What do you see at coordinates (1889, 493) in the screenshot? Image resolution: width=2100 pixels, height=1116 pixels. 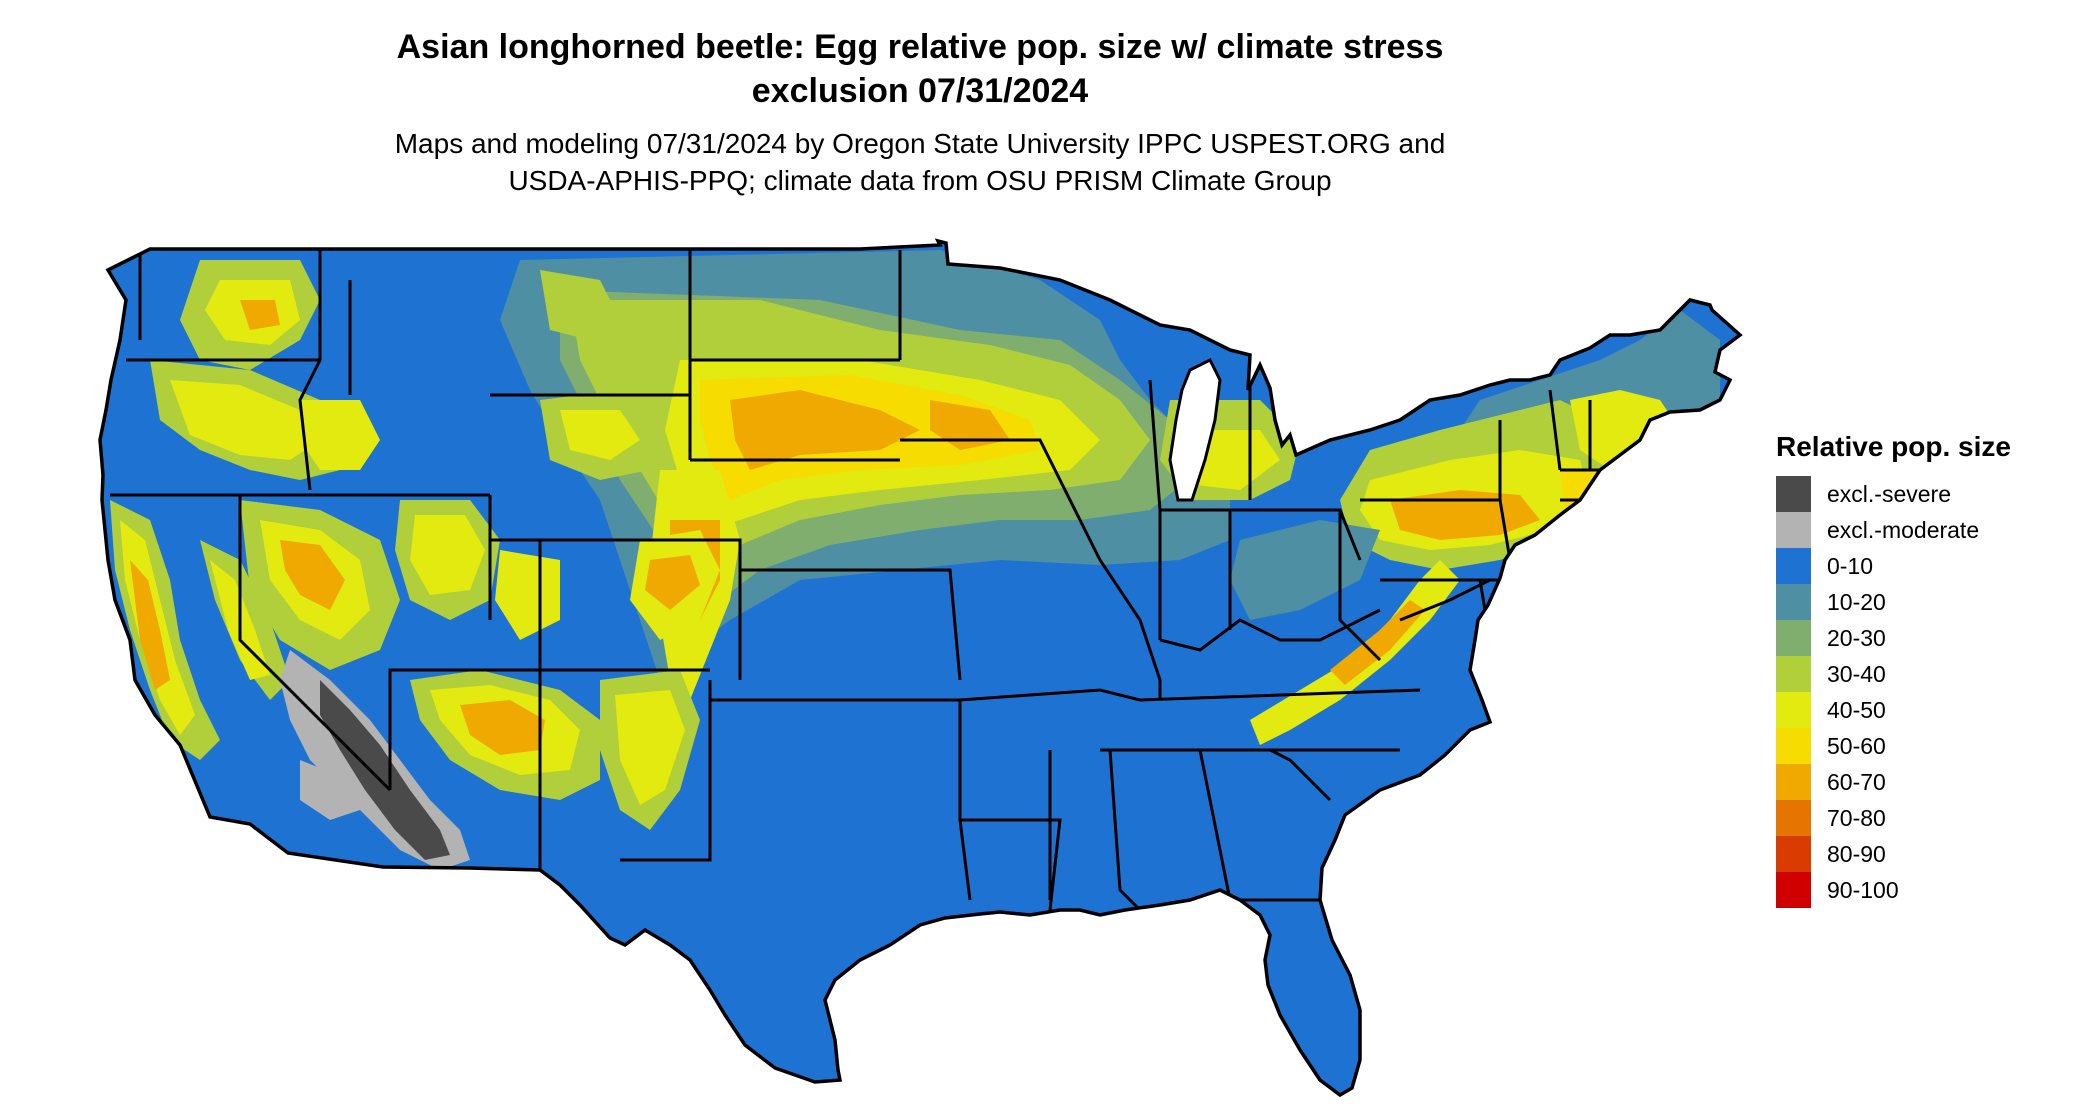 I see `legend-label: excl.-severe` at bounding box center [1889, 493].